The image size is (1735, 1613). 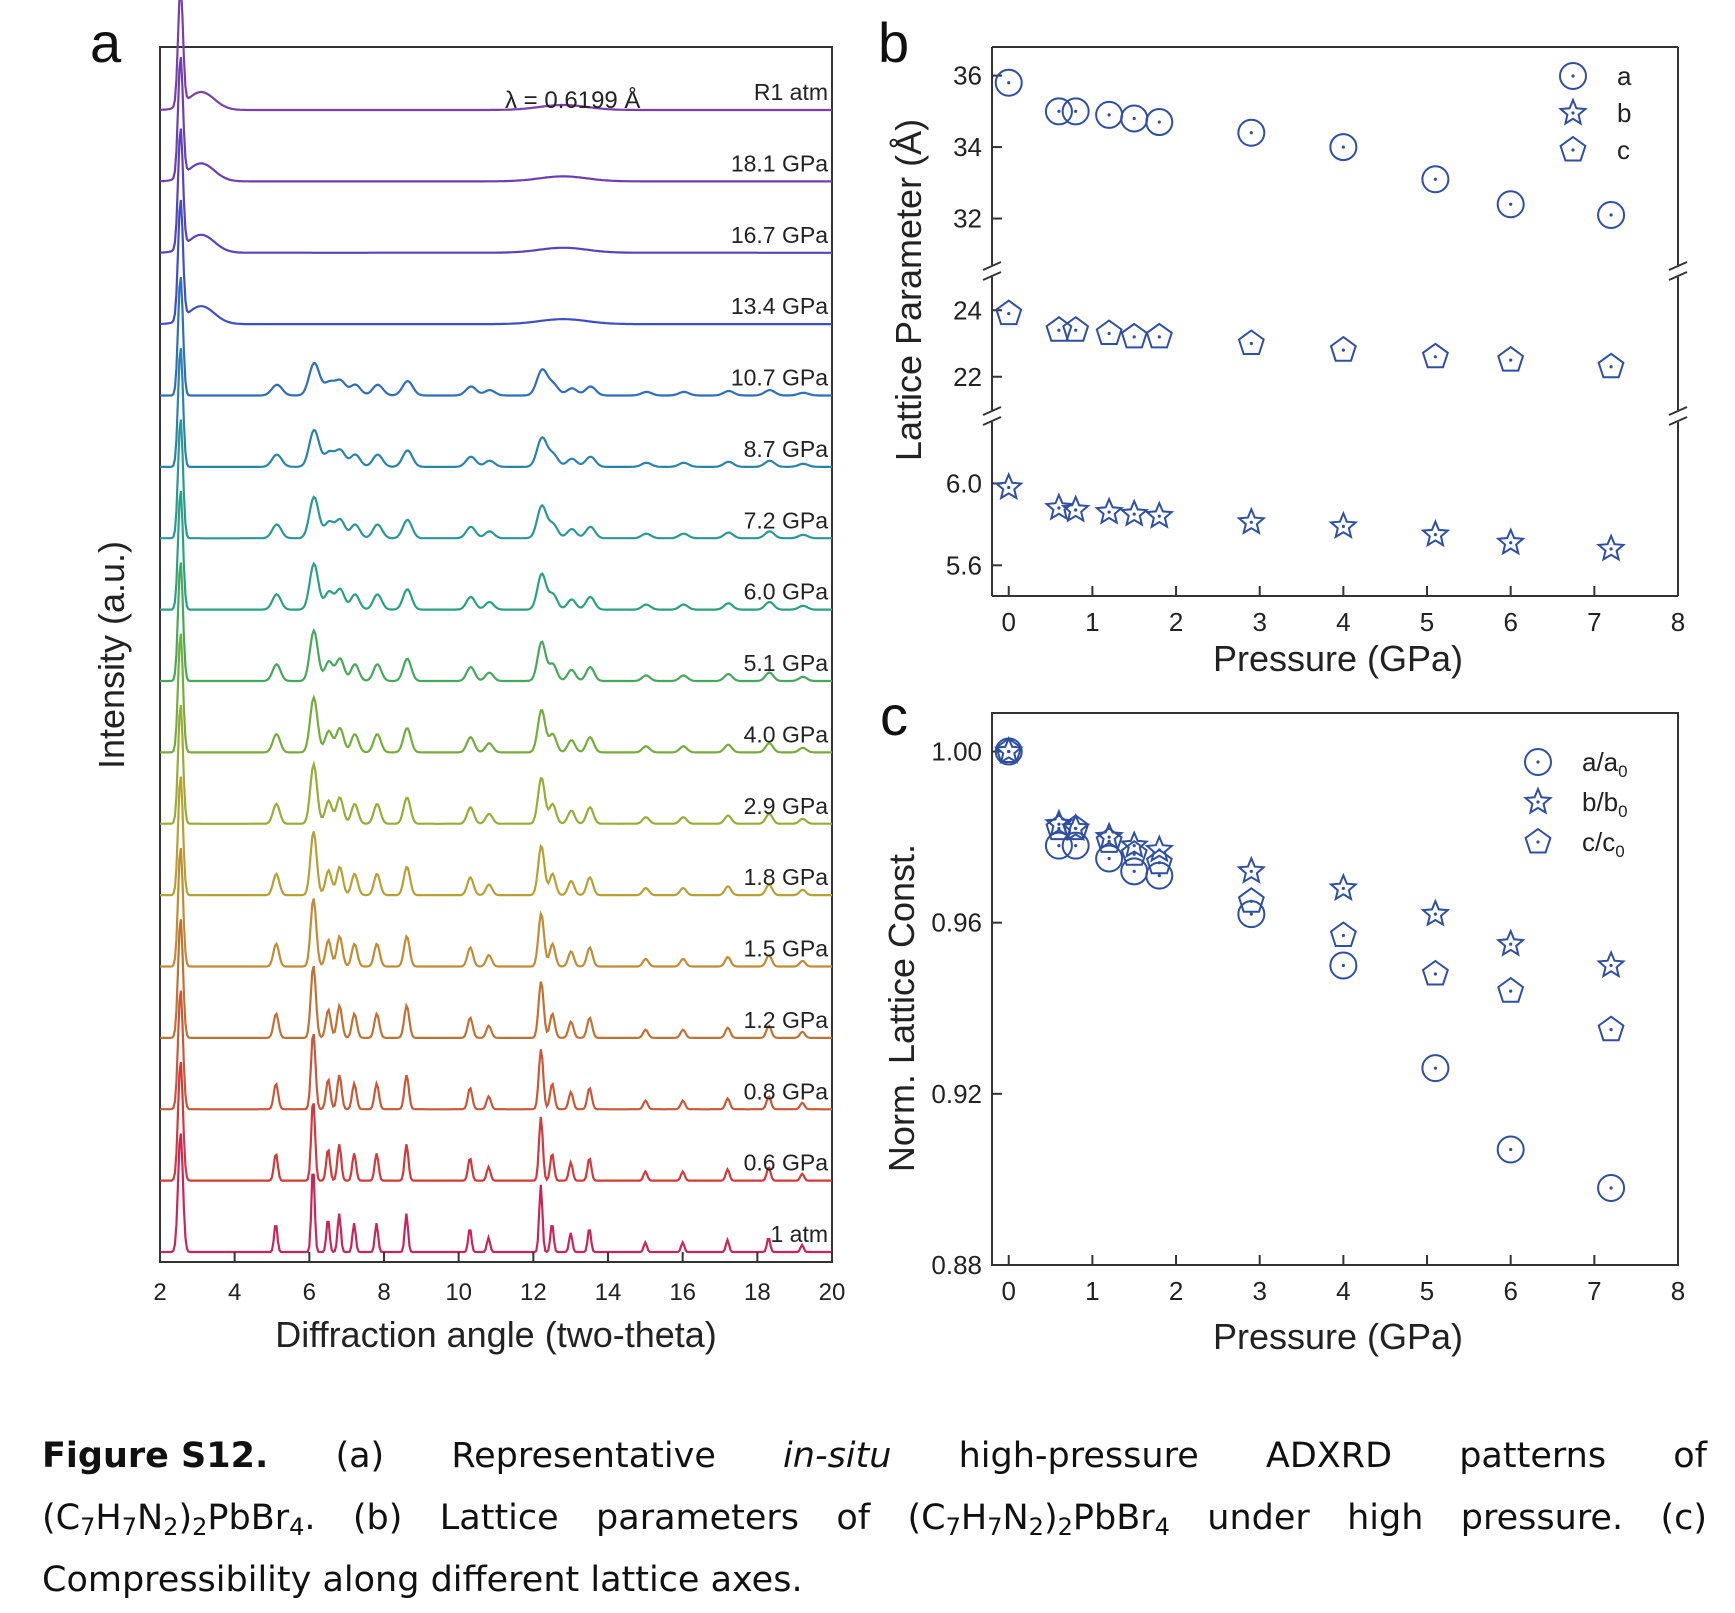 I want to click on legend-marker-a-dot, so click(x=1573, y=76).